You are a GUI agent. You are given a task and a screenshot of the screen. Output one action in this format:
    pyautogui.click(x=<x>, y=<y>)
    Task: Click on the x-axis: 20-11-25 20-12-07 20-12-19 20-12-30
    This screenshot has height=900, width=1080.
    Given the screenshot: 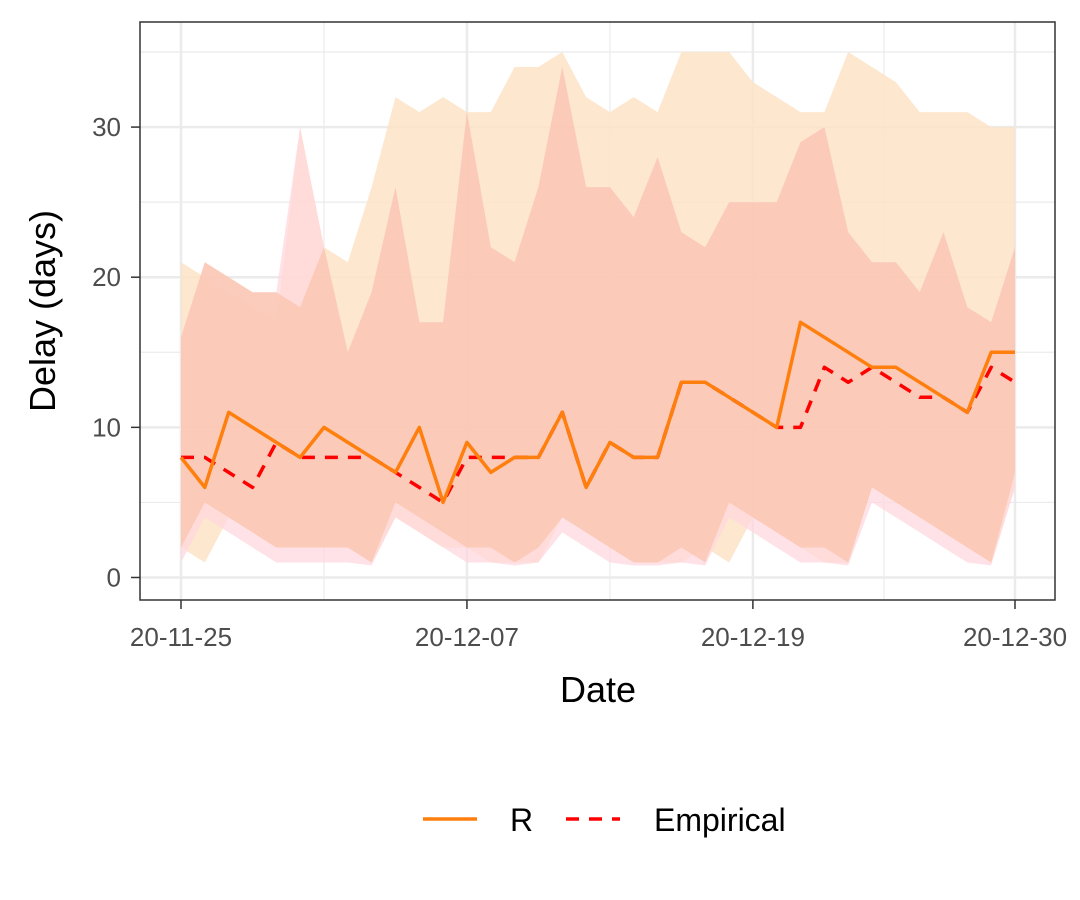 What is the action you would take?
    pyautogui.click(x=598, y=626)
    